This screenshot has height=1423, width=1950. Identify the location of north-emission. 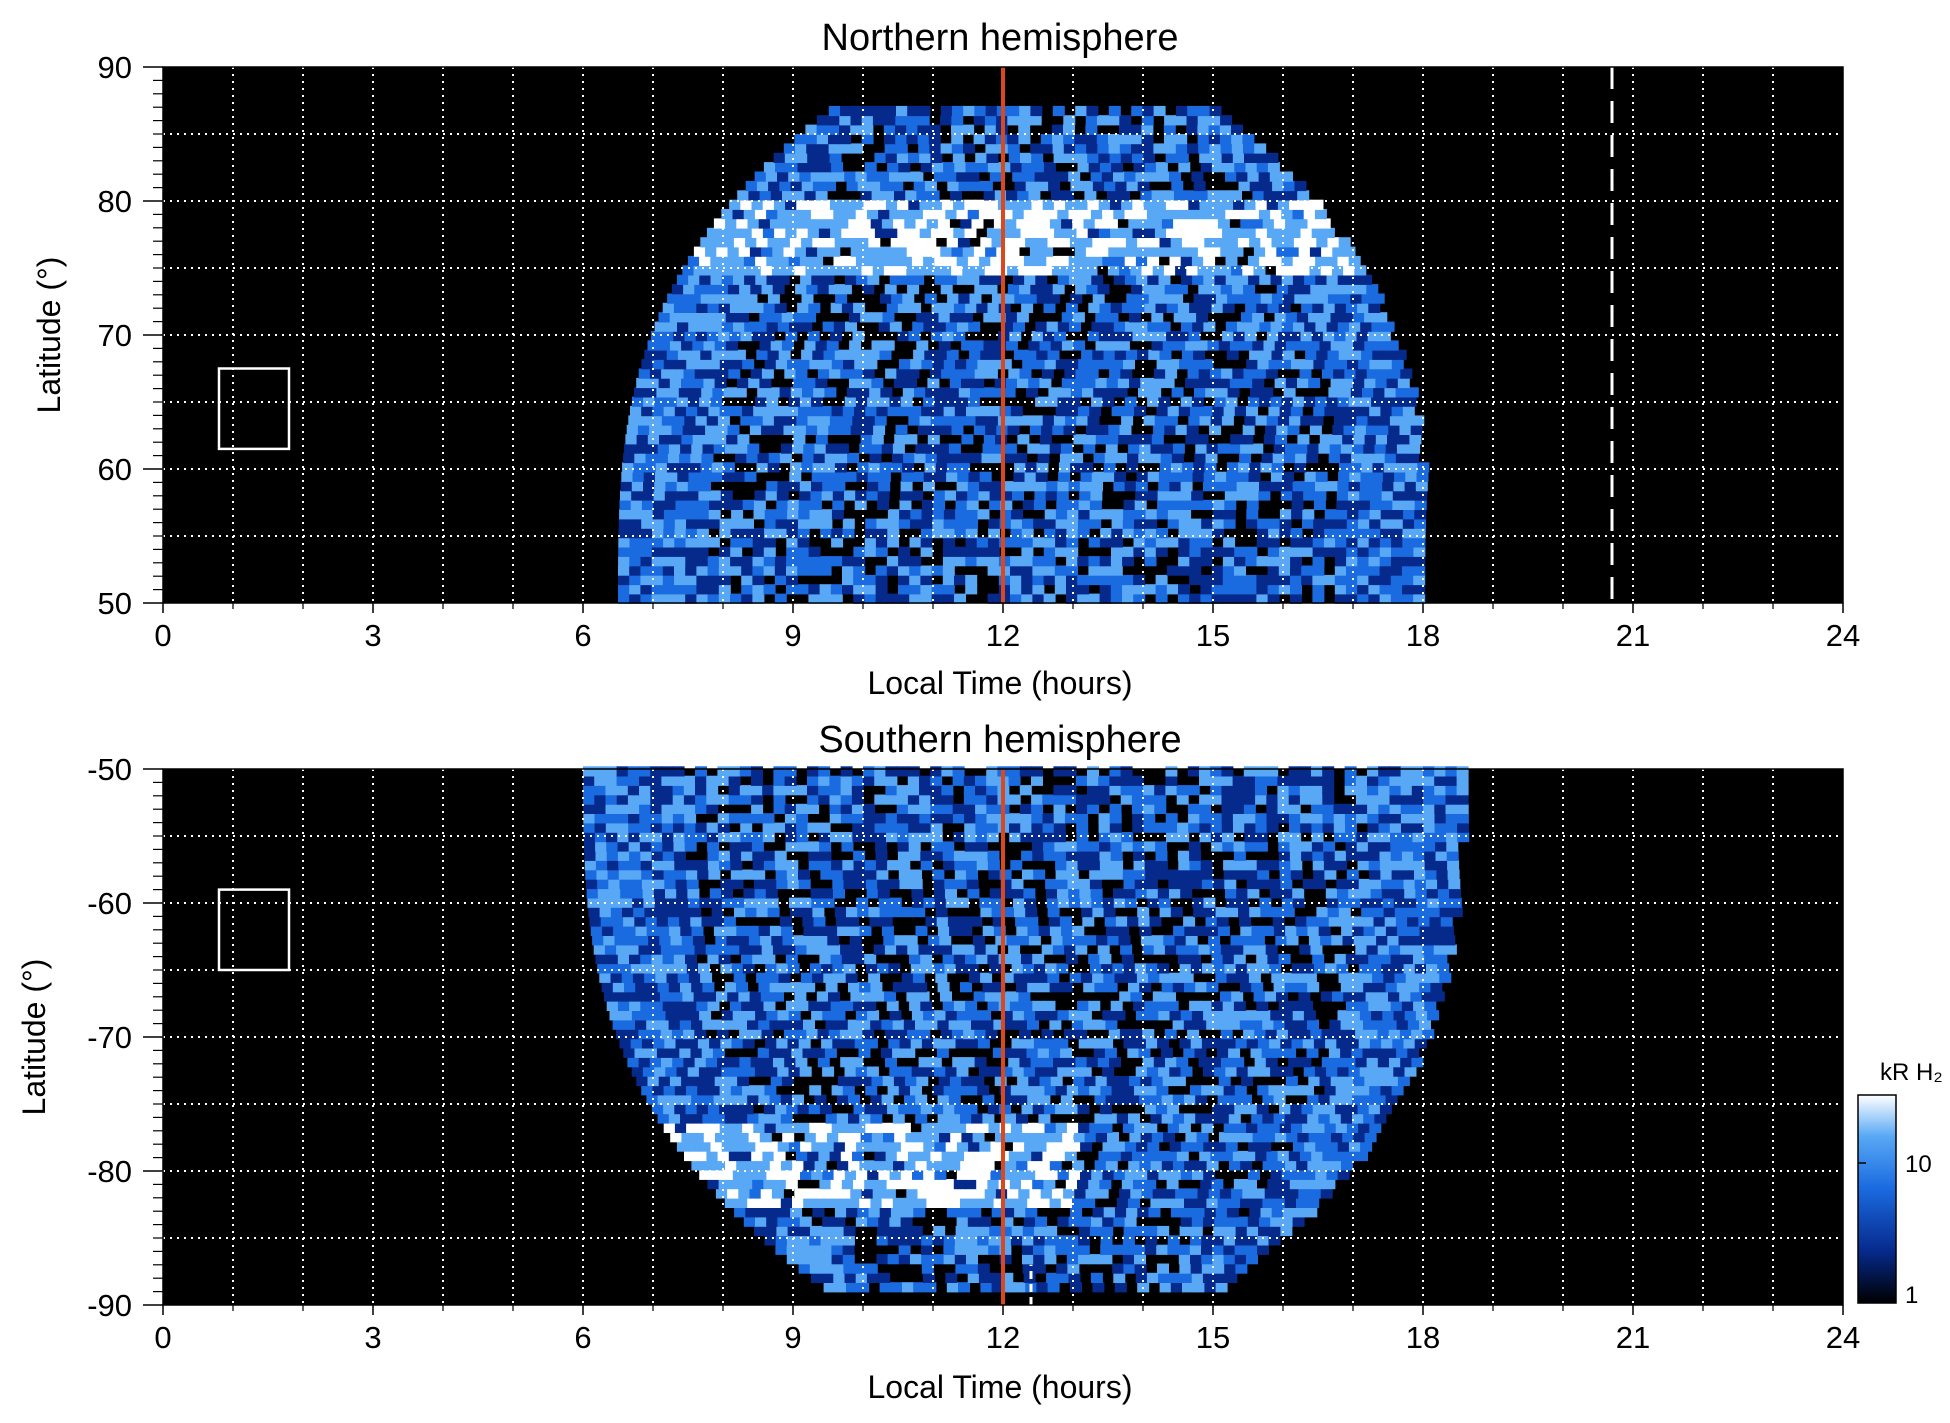
(1024, 354).